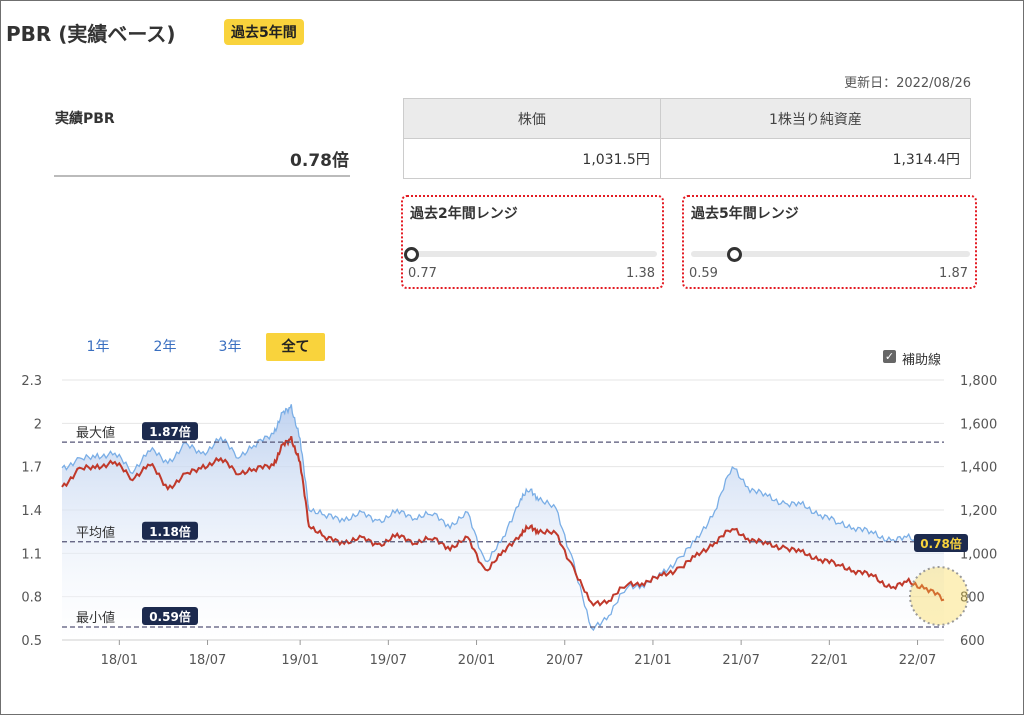 The height and width of the screenshot is (715, 1024). What do you see at coordinates (299, 660) in the screenshot?
I see `x-tick-label: 19/01` at bounding box center [299, 660].